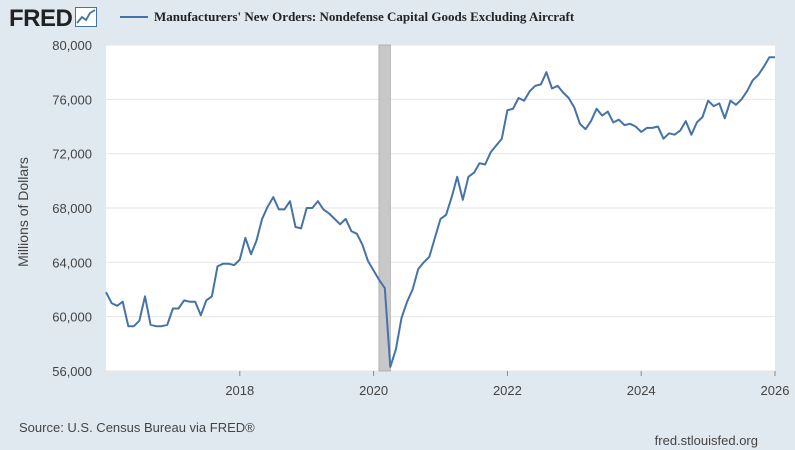  Describe the element at coordinates (775, 390) in the screenshot. I see `x-tick-label: 2026` at that location.